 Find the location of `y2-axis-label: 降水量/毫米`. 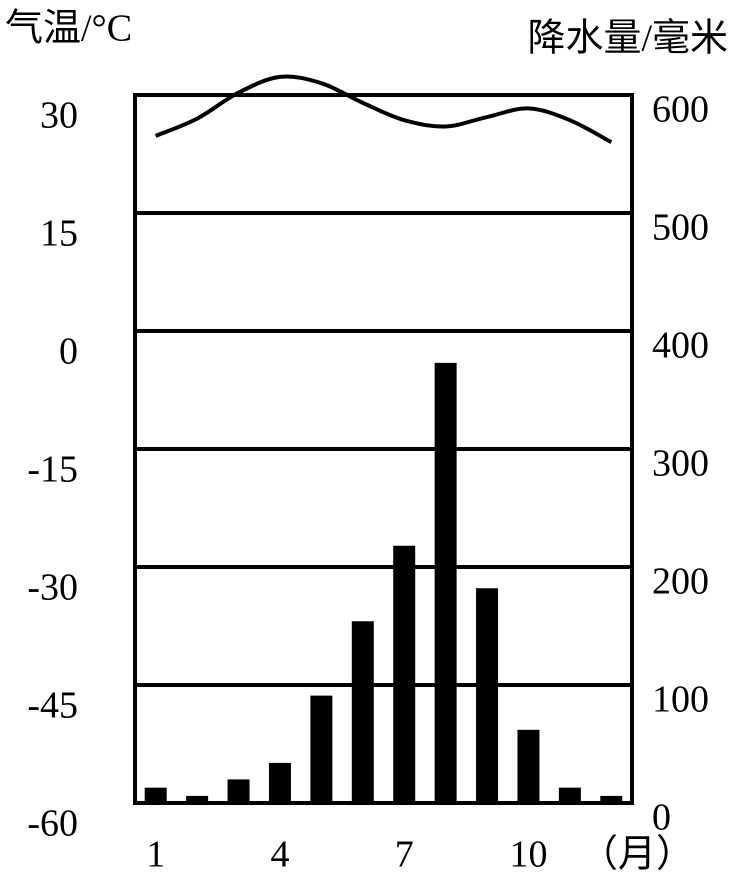

y2-axis-label: 降水量/毫米 is located at coordinates (627, 39).